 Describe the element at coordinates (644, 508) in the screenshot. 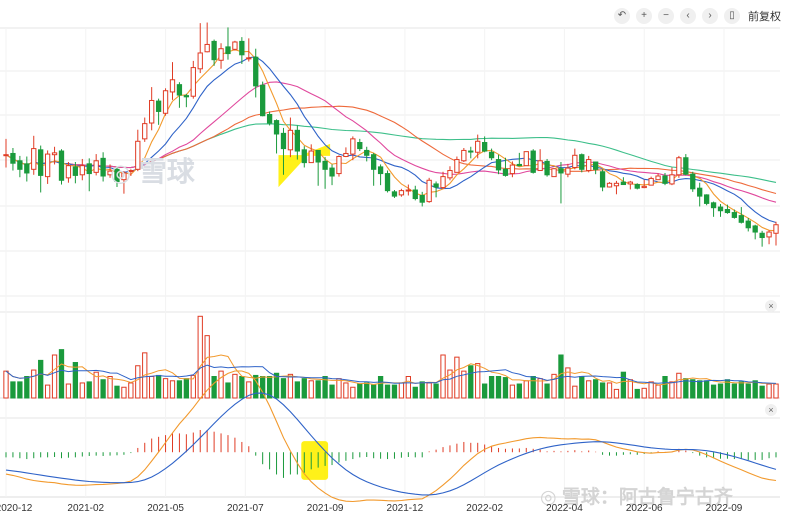

I see `x-tick-label: 2022-06` at that location.